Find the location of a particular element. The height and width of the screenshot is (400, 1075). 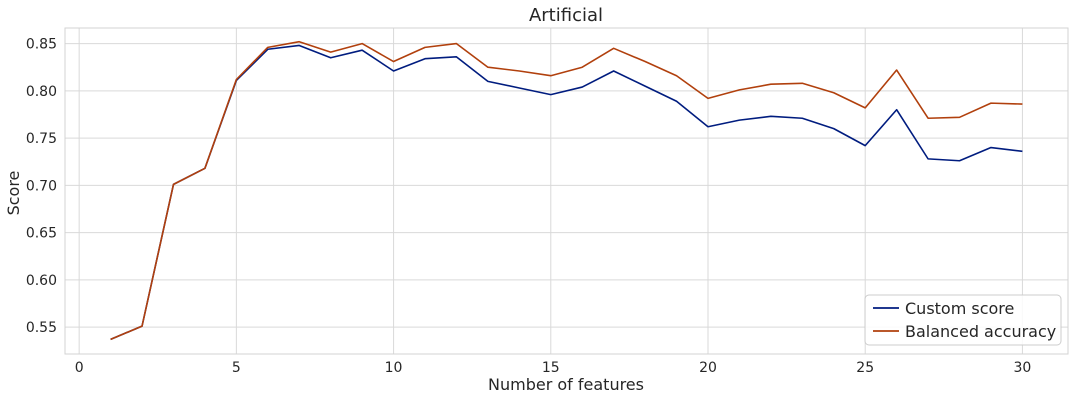

y-tick-label: 0.55 is located at coordinates (41, 328).